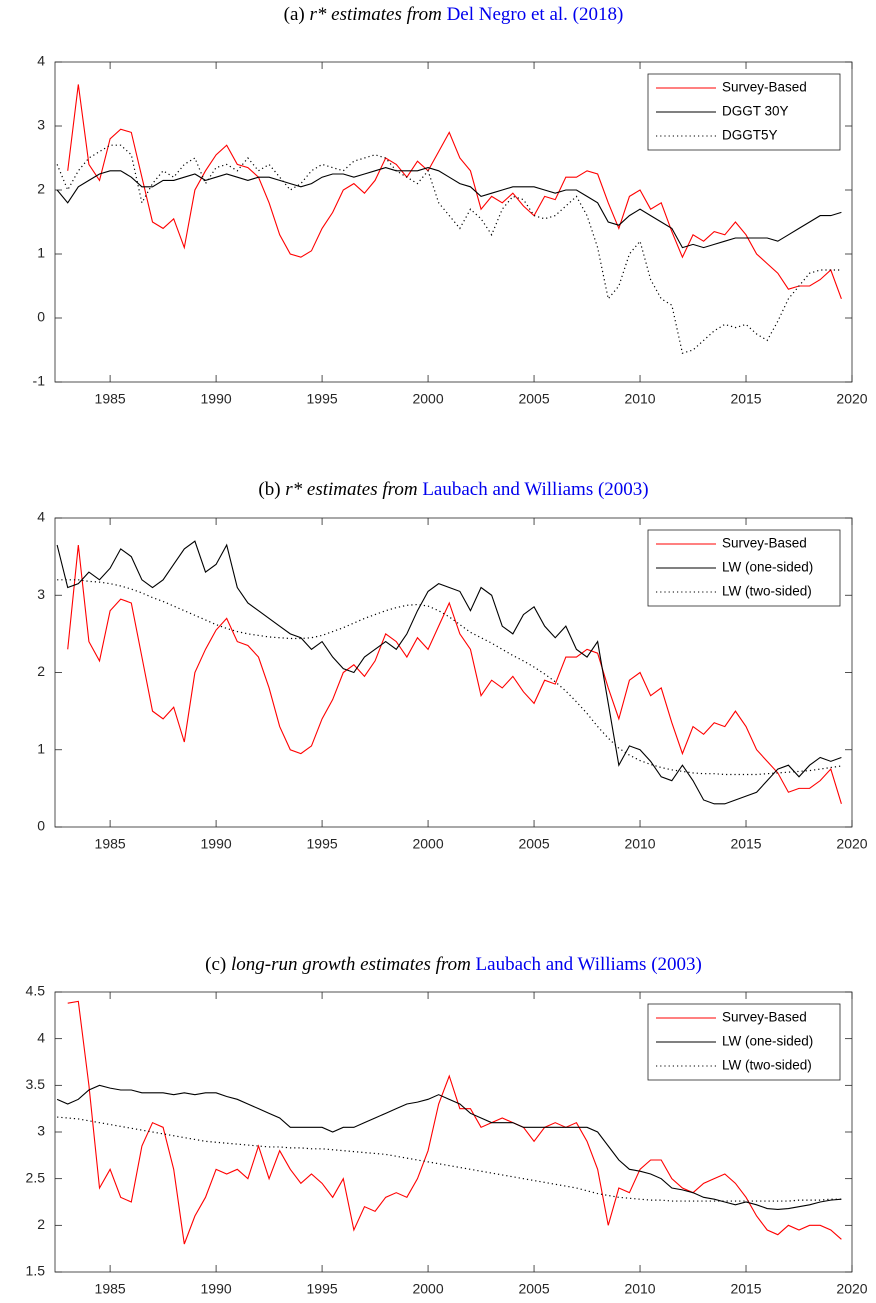 This screenshot has height=1303, width=876. I want to click on y-tick-label: 4.5, so click(36, 991).